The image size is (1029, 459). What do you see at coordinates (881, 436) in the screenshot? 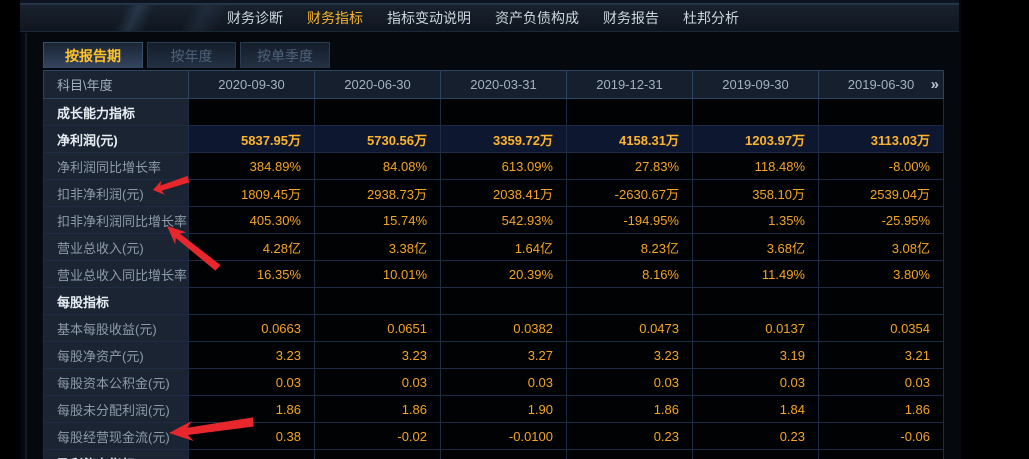
I see `row-value: -0.06` at bounding box center [881, 436].